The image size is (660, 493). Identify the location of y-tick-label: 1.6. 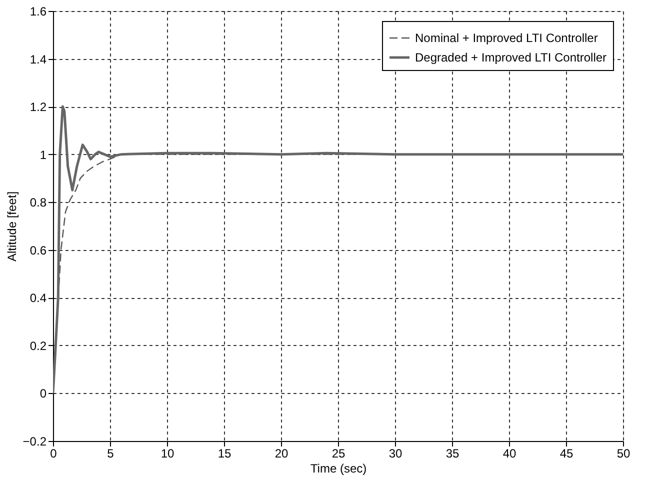
(38, 11).